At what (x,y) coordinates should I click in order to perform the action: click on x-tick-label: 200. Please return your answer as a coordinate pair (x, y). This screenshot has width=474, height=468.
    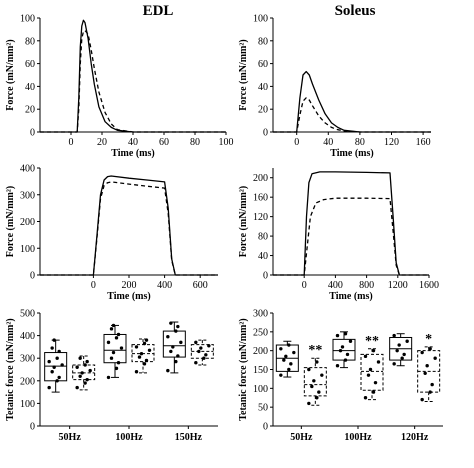
    Looking at the image, I should click on (129, 285).